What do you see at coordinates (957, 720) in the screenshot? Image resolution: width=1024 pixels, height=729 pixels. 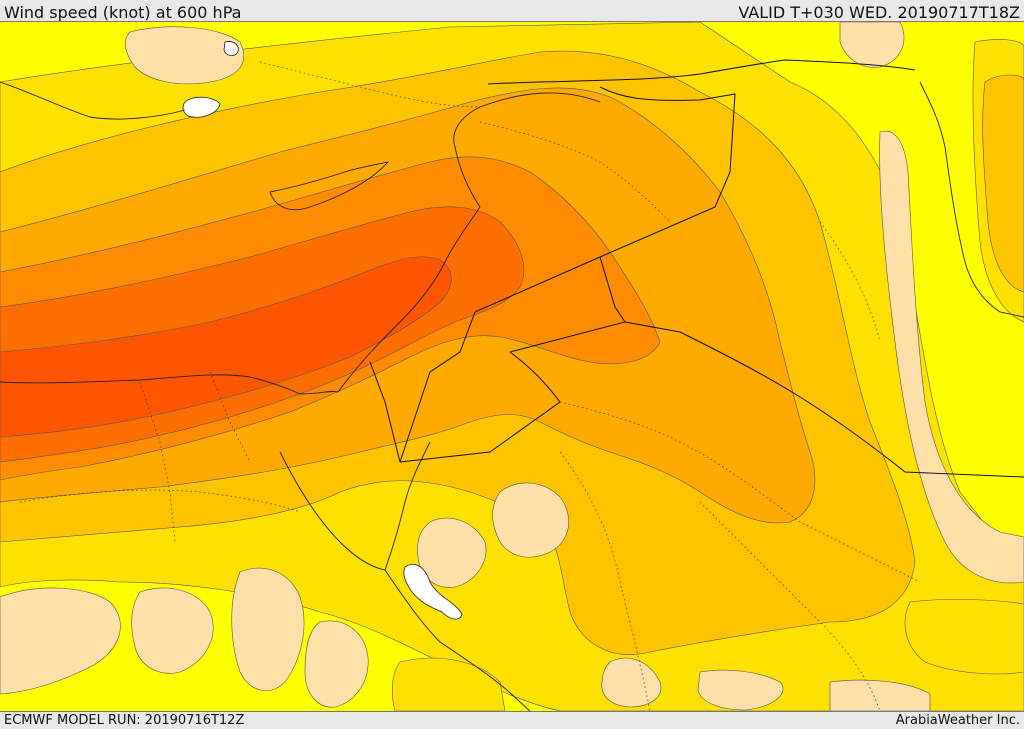 I see `credit-label: ArabiaWeather Inc.` at bounding box center [957, 720].